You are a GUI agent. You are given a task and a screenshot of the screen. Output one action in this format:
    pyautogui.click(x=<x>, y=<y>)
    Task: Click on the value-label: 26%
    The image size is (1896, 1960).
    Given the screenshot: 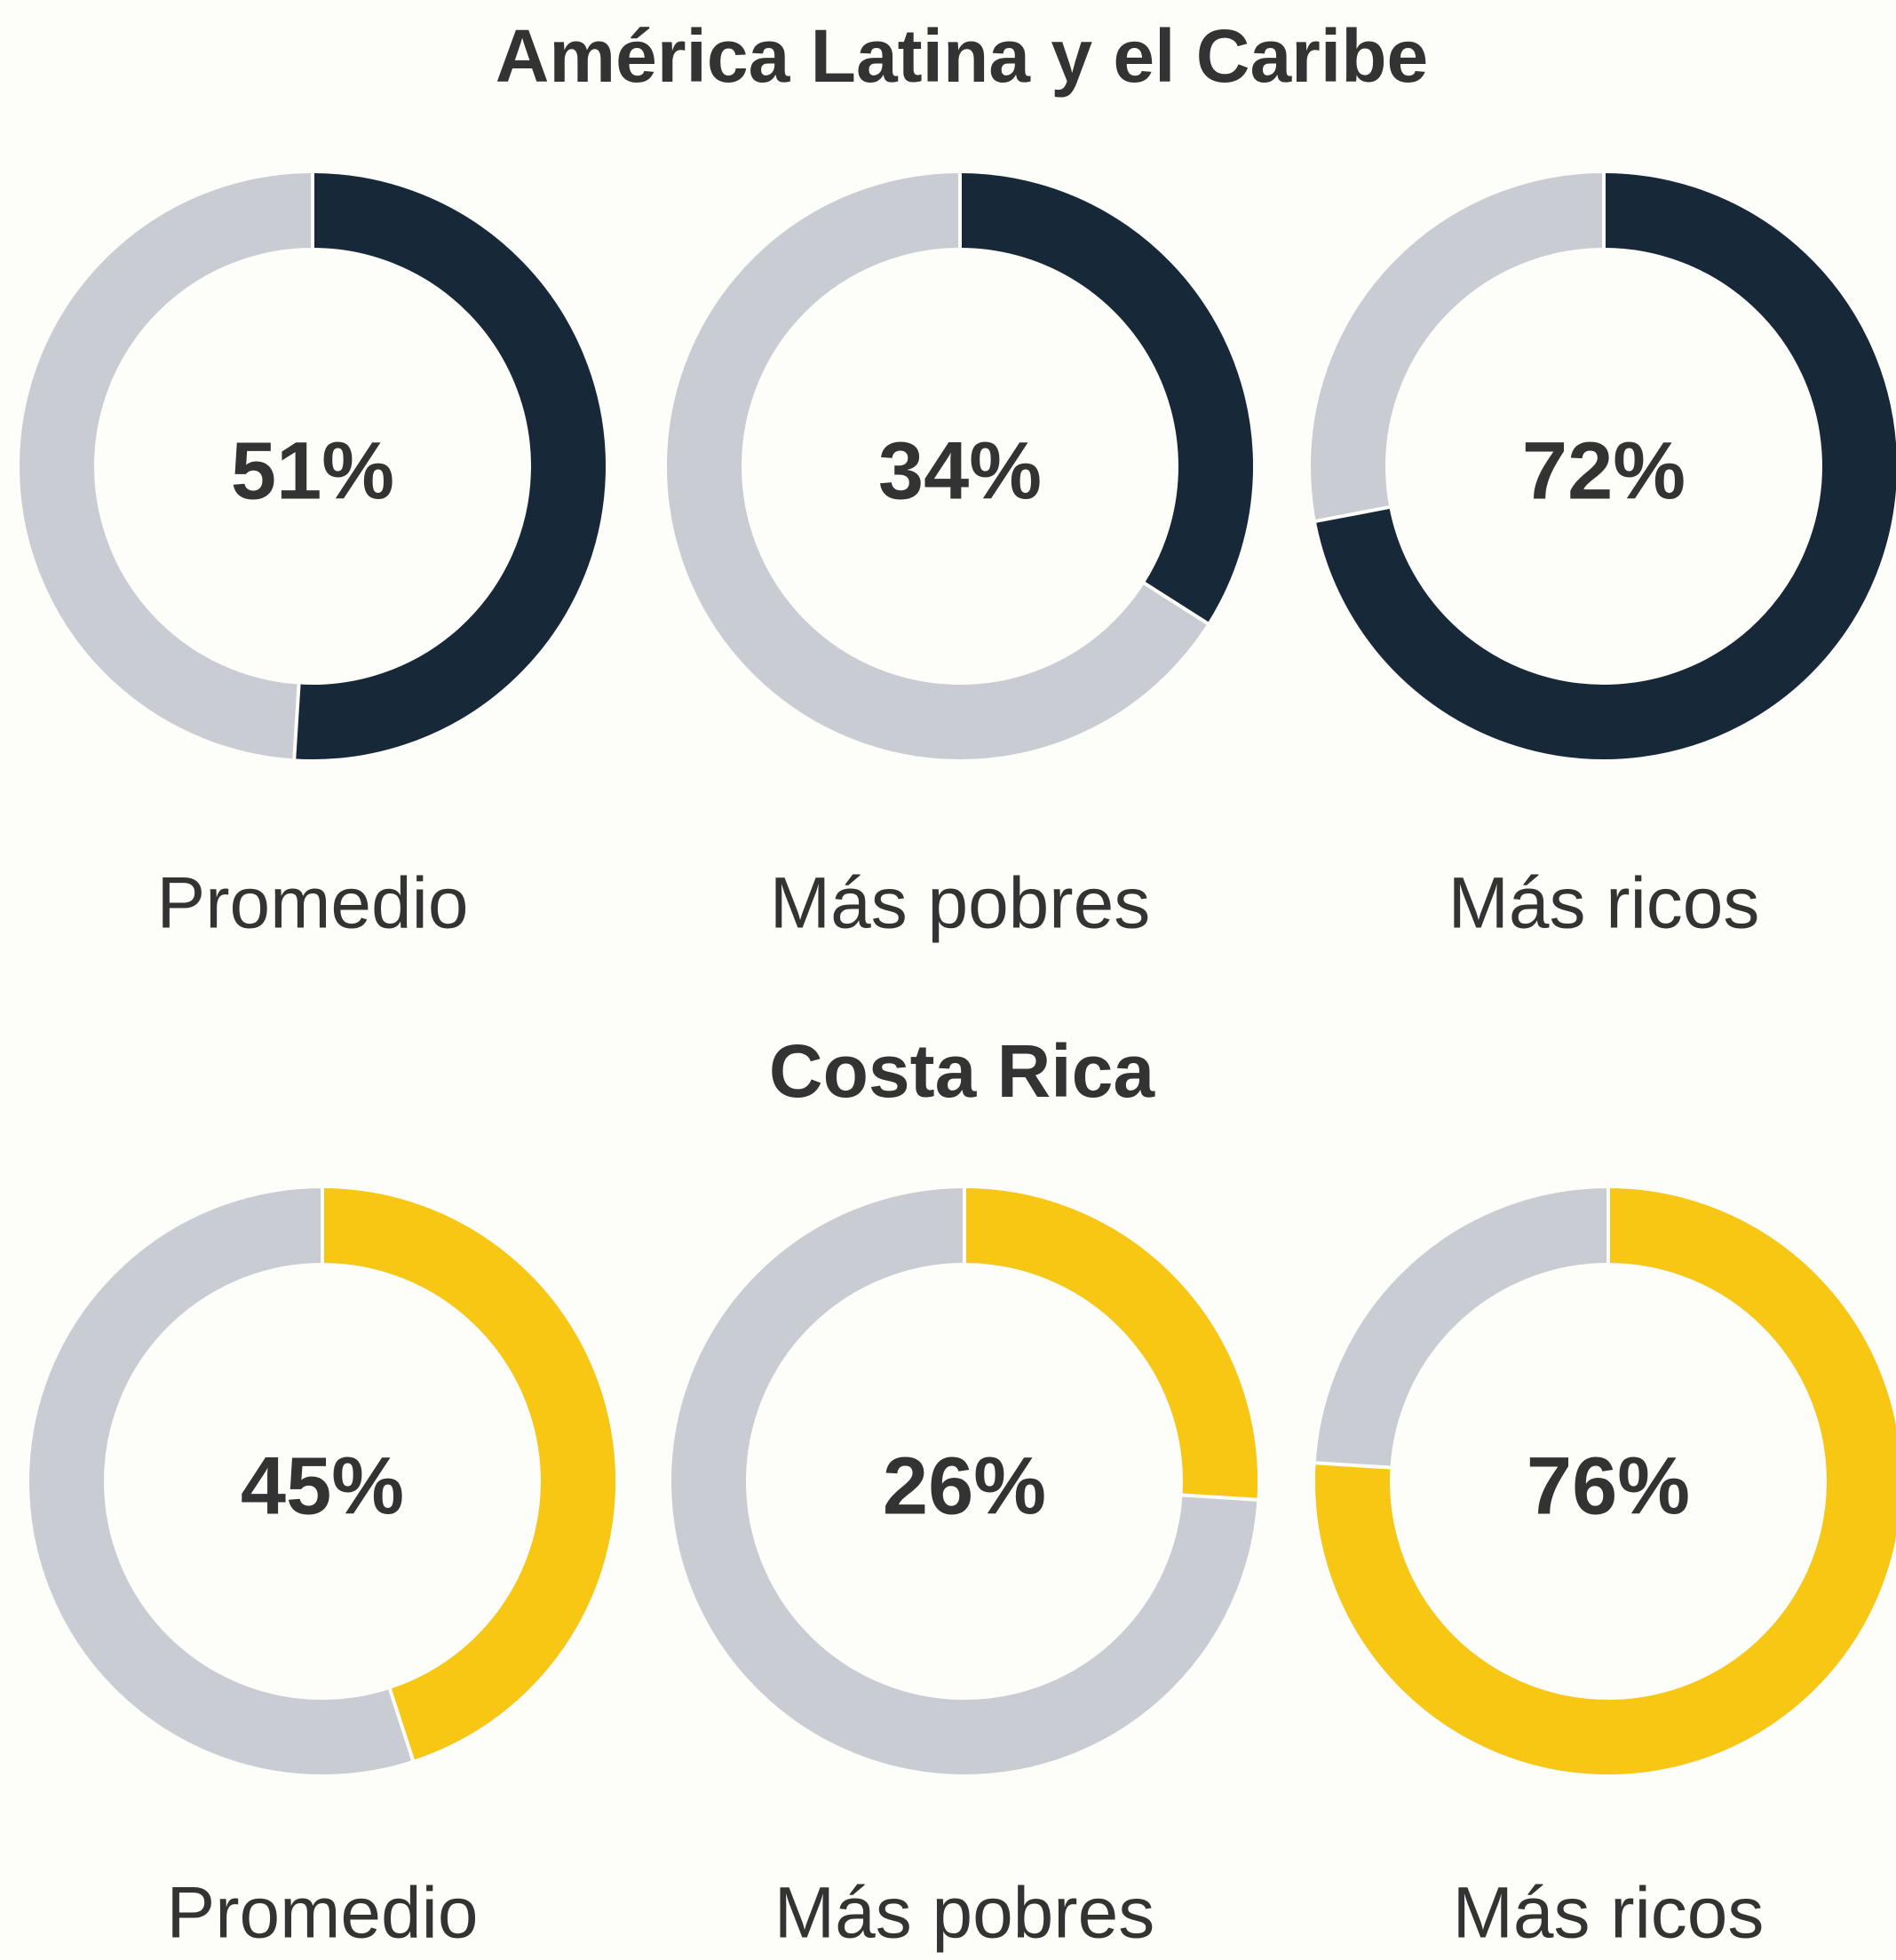 What is the action you would take?
    pyautogui.click(x=964, y=1485)
    